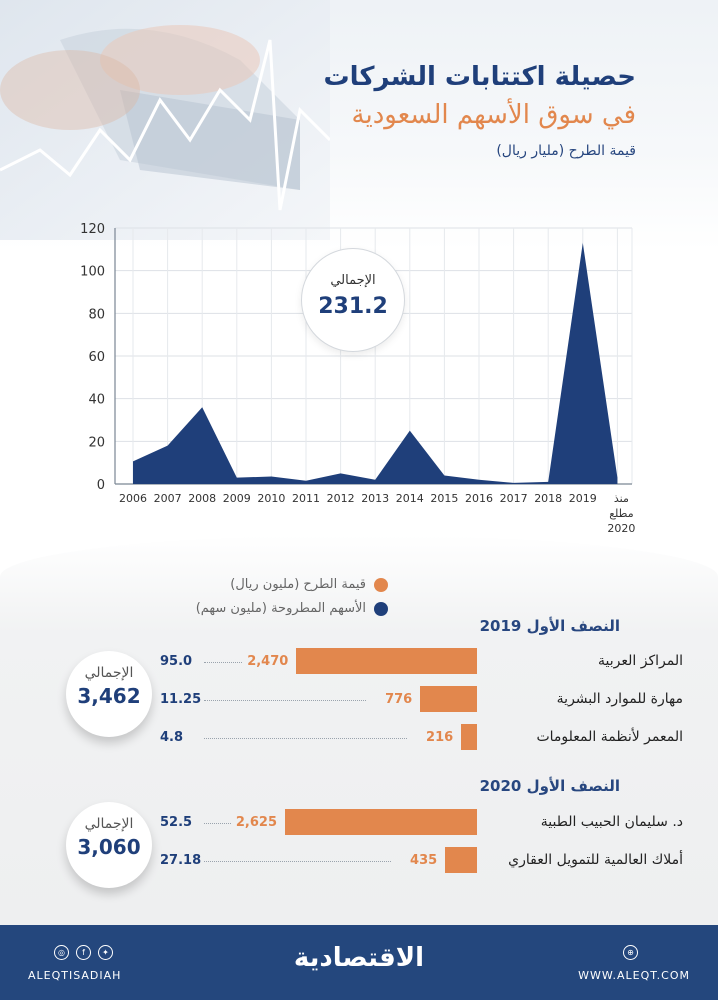 The width and height of the screenshot is (718, 1000). I want to click on legend-item-offer-value: قيمة الطرح (مليون ريال), so click(309, 584).